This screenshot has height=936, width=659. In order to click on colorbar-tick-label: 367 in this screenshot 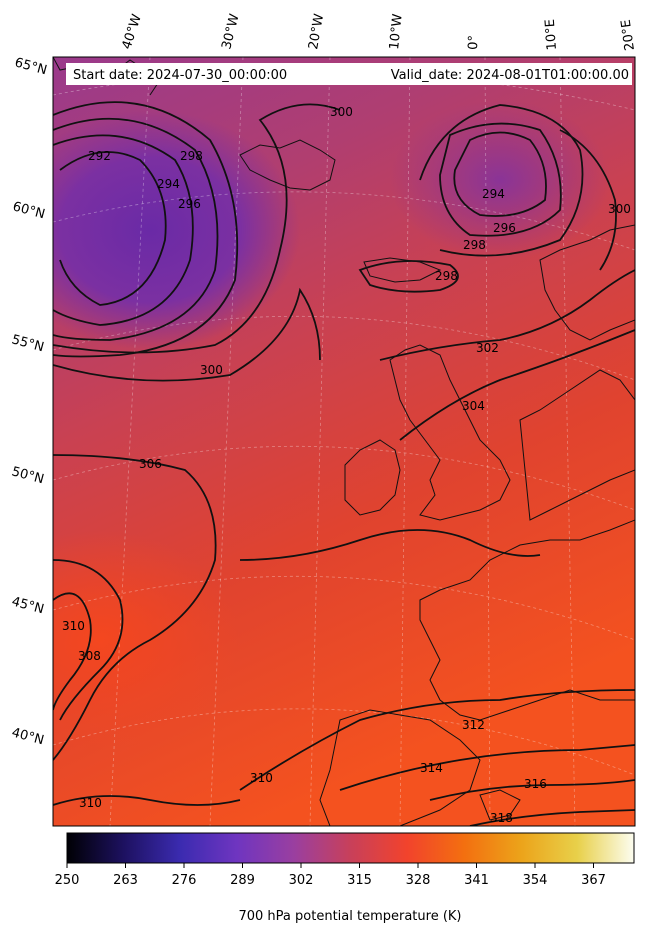, I will do `click(593, 880)`.